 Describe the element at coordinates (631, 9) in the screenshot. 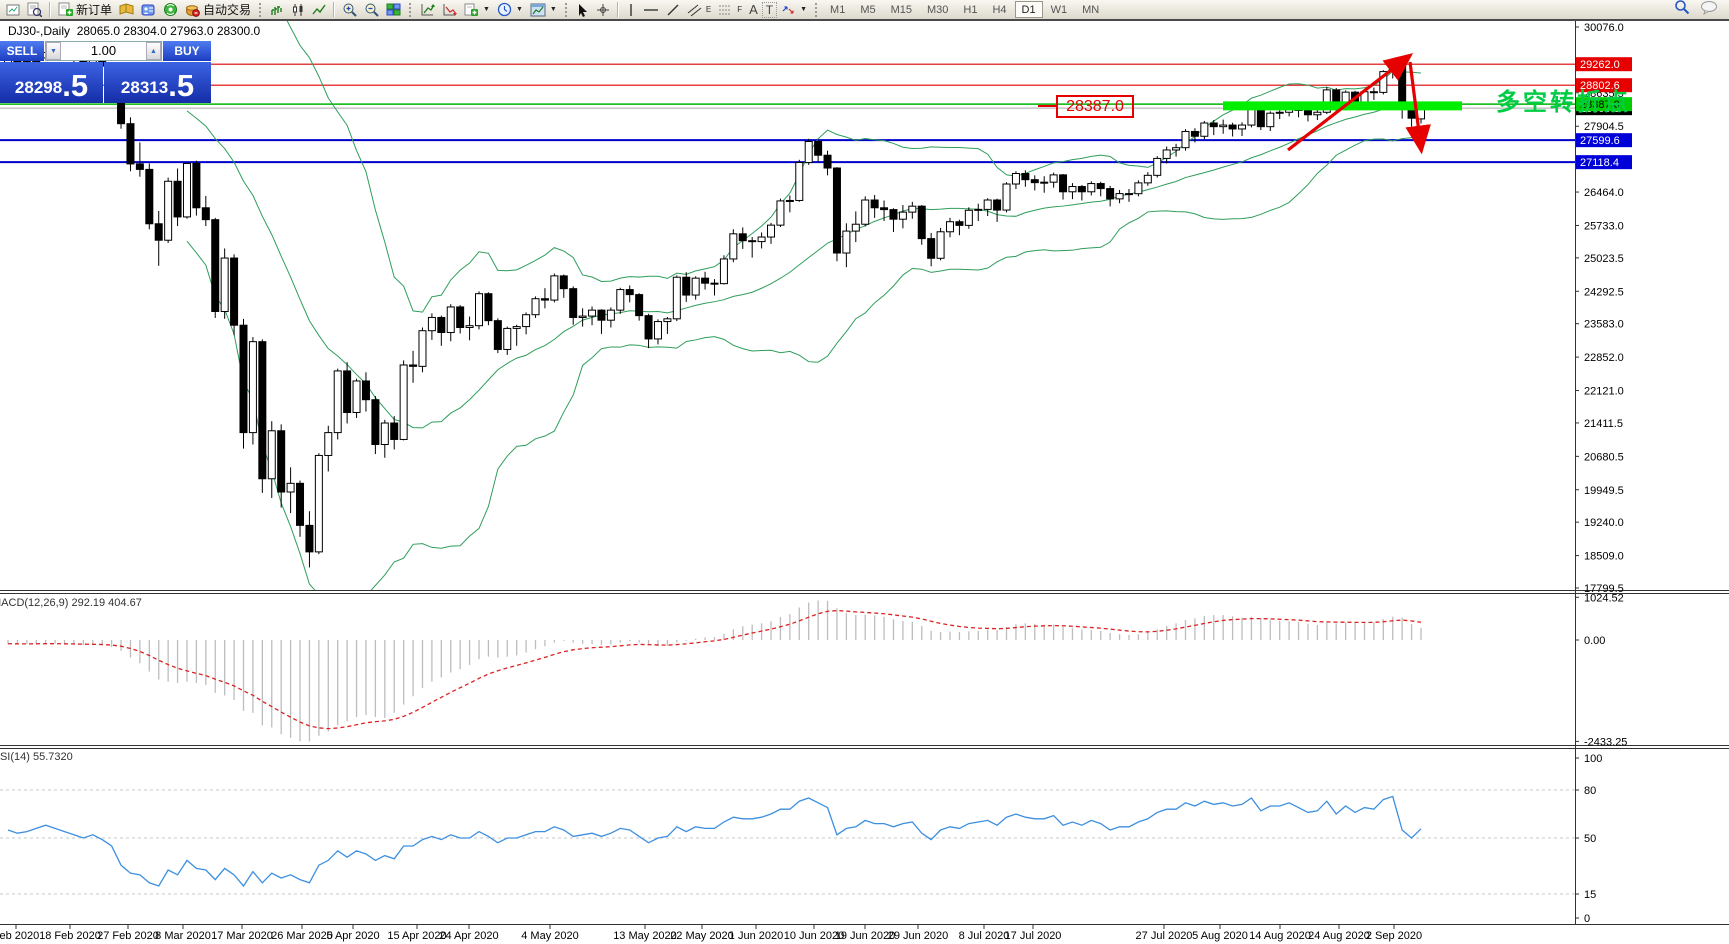

I see `vline-tool-button` at that location.